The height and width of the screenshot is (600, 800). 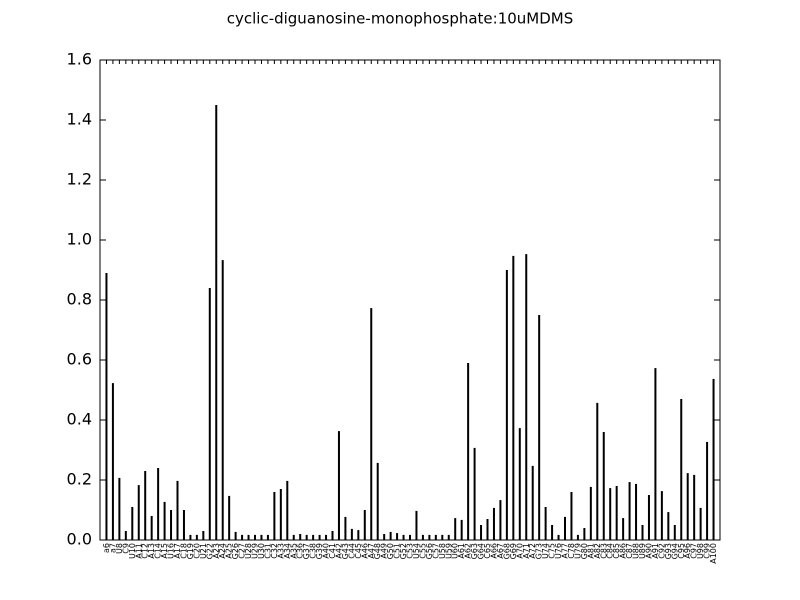 What do you see at coordinates (371, 551) in the screenshot?
I see `x-tick-label: A47` at bounding box center [371, 551].